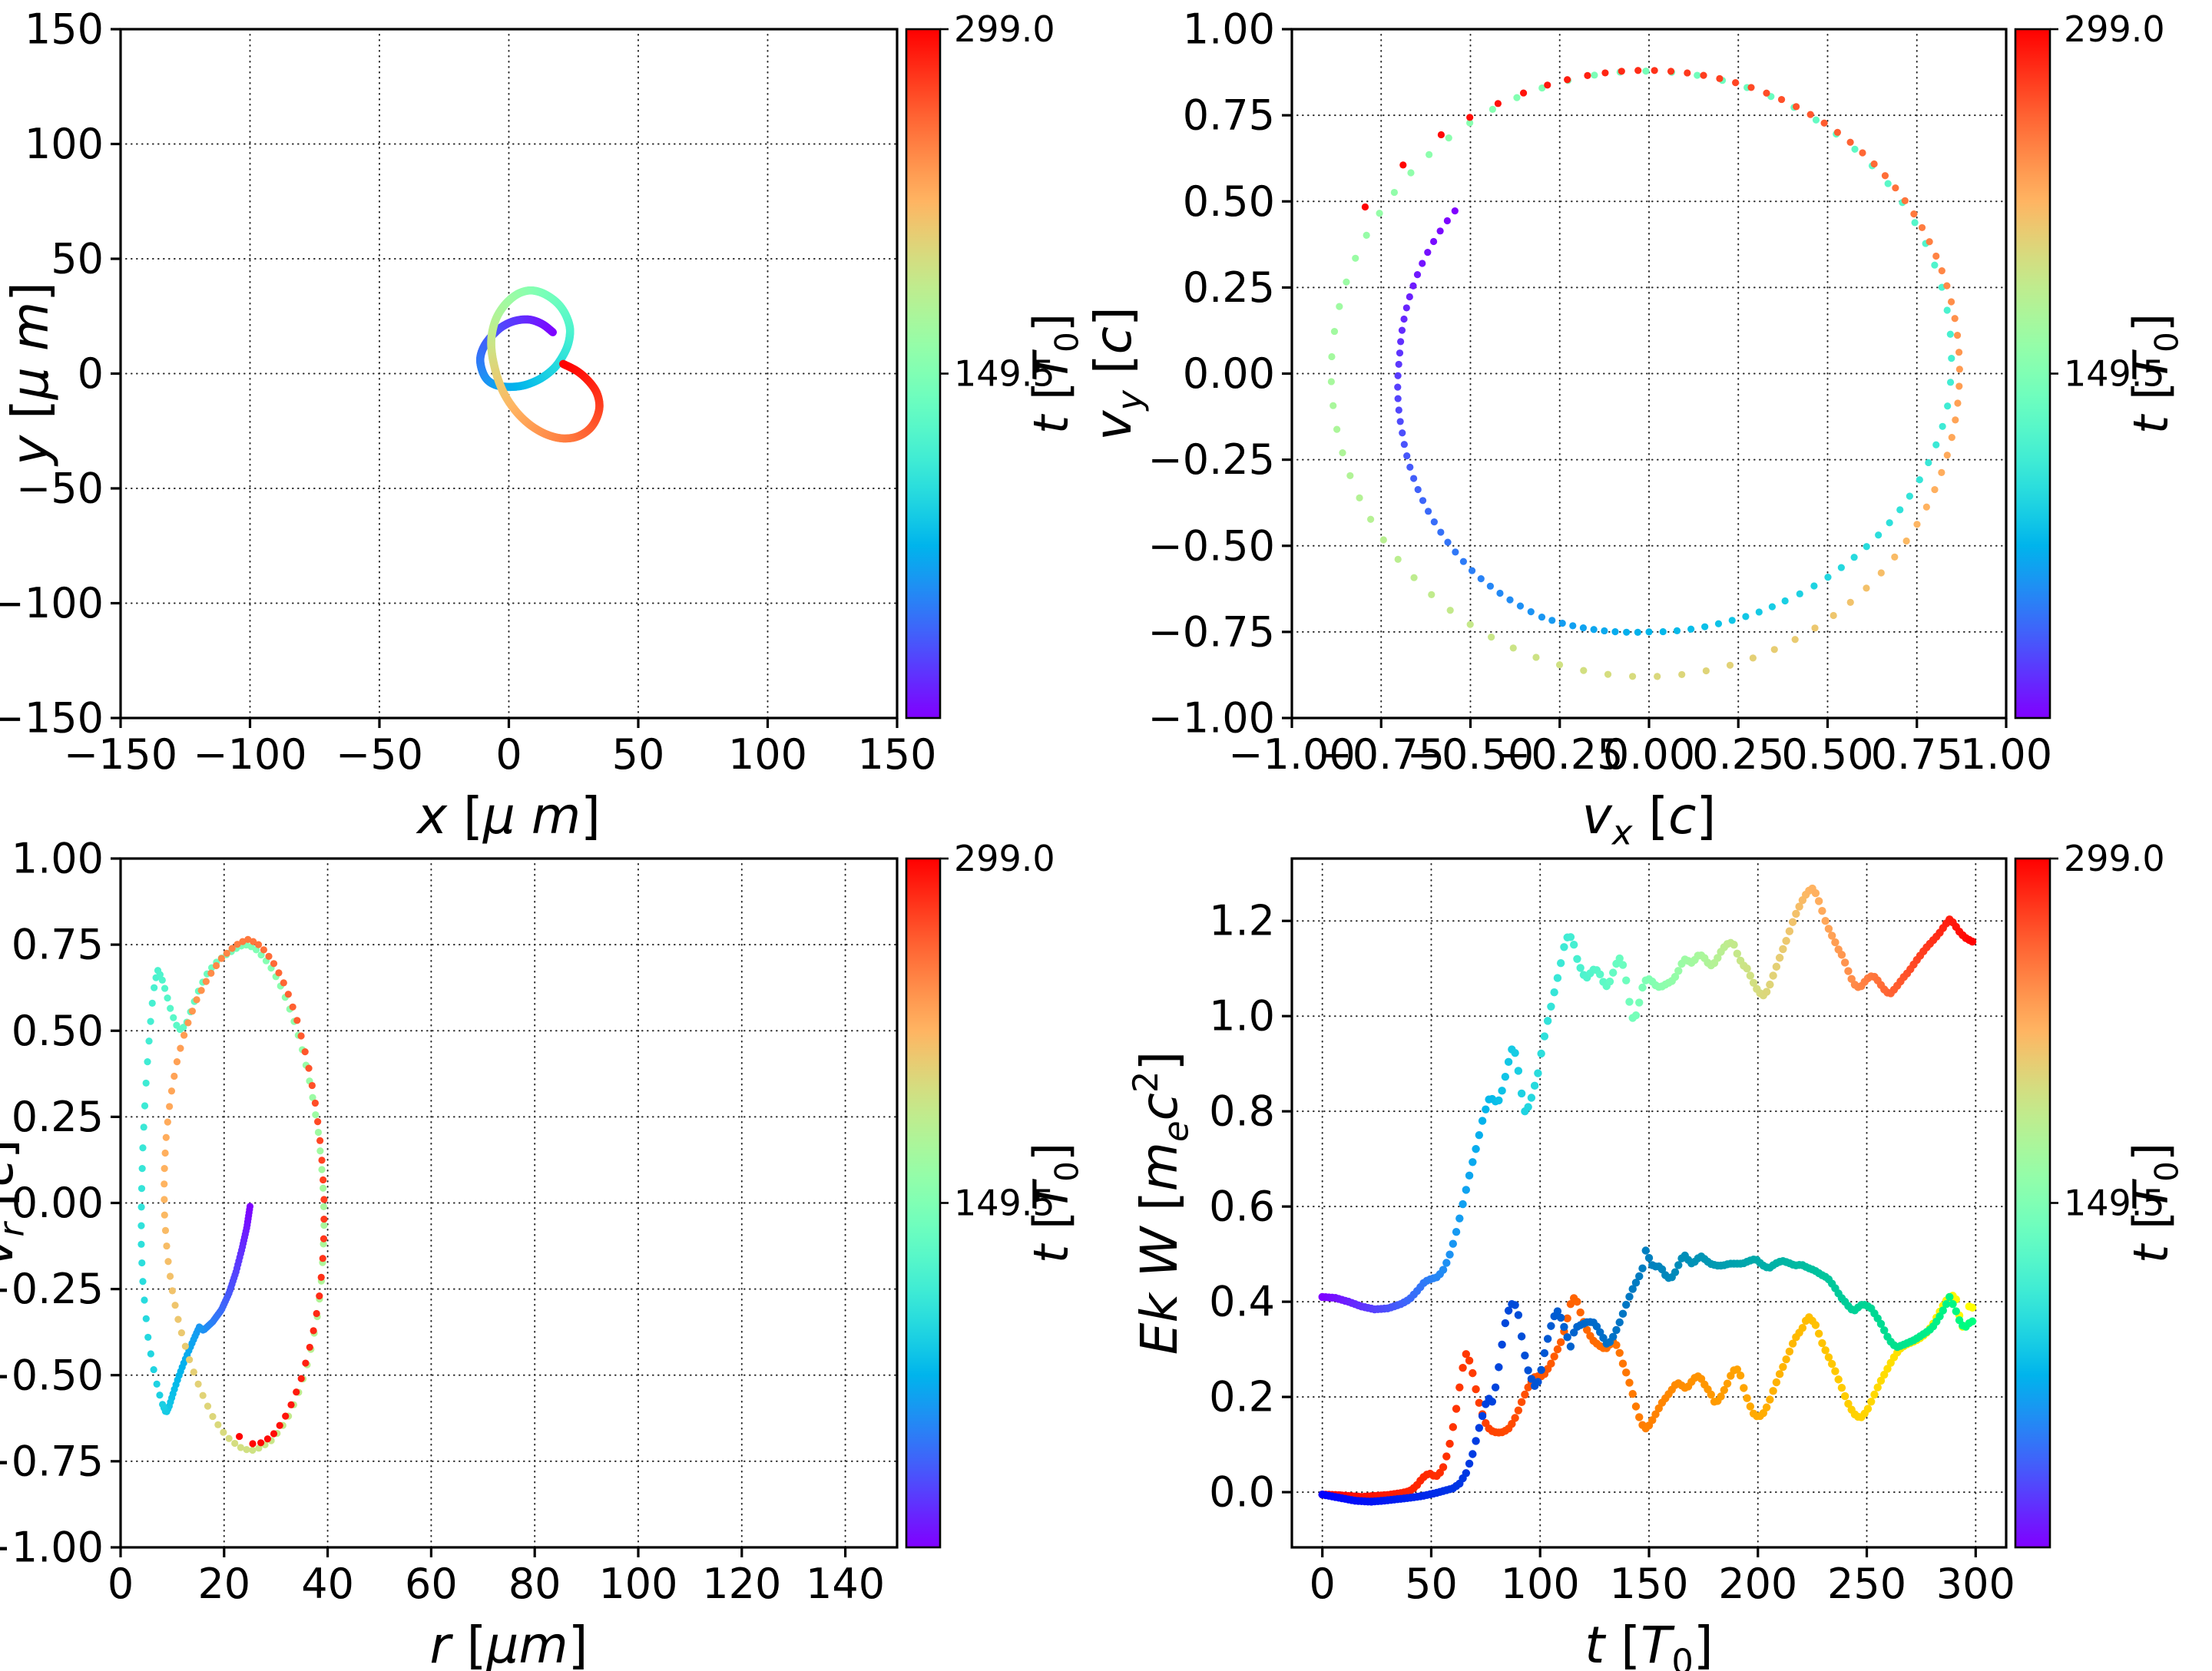 The height and width of the screenshot is (1671, 2212). I want to click on colorbar-label-rvr: t [T0], so click(1055, 1203).